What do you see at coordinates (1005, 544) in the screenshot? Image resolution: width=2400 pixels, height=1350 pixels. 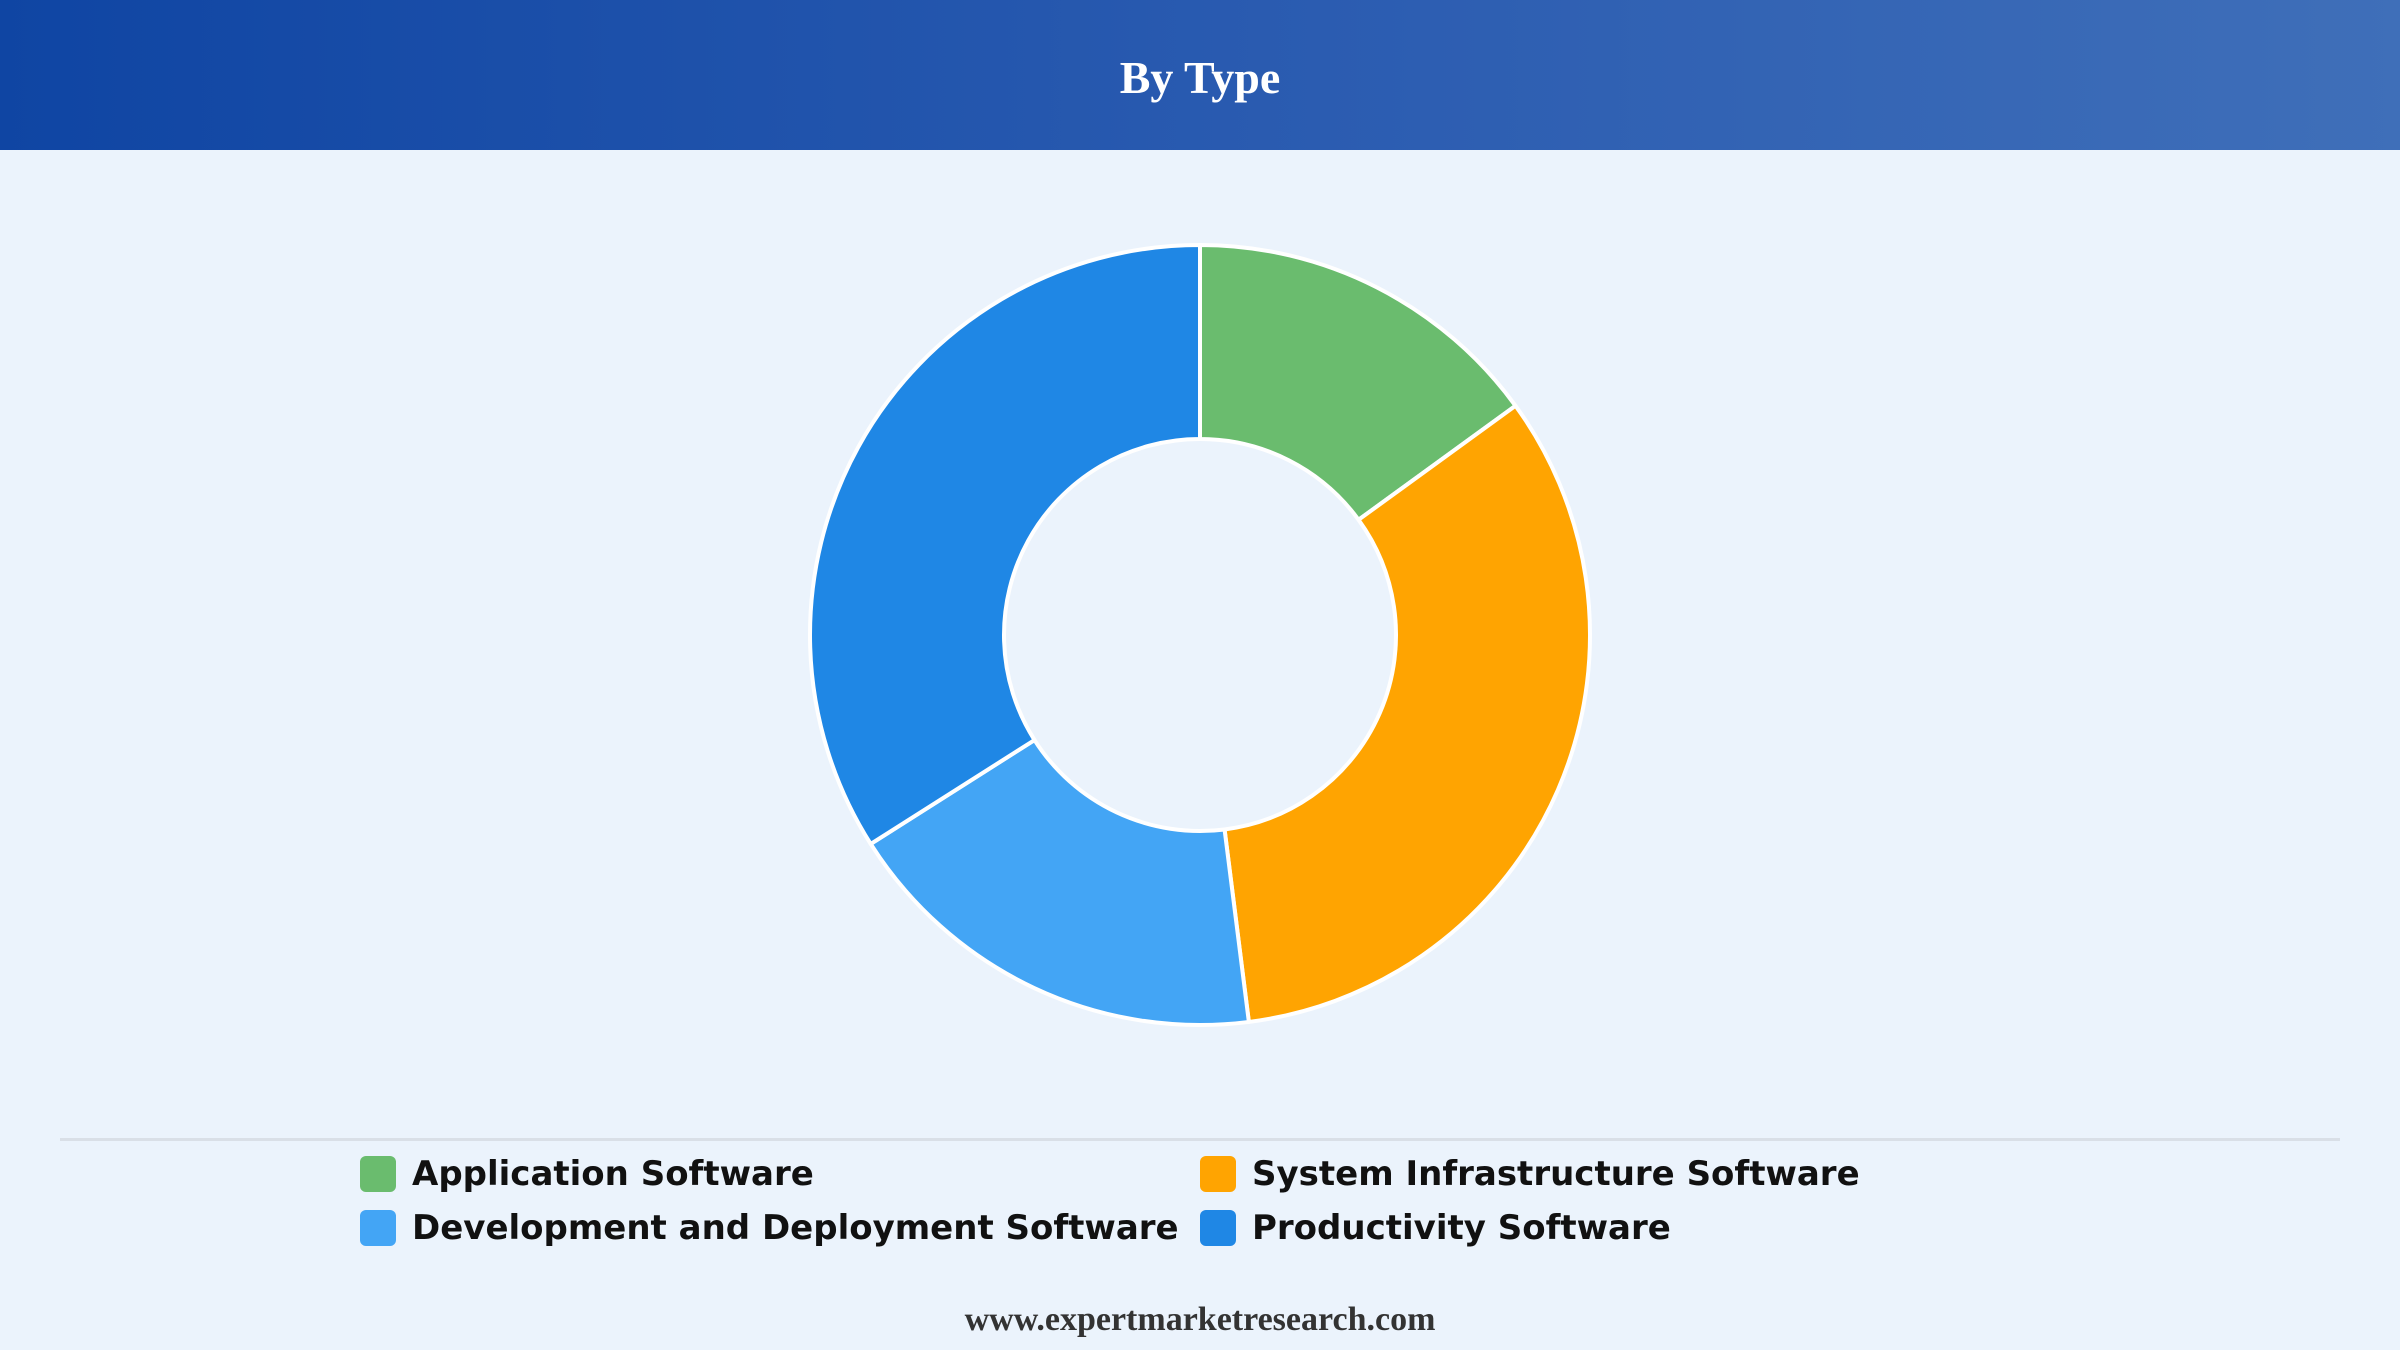 I see `slice-productivity-software` at bounding box center [1005, 544].